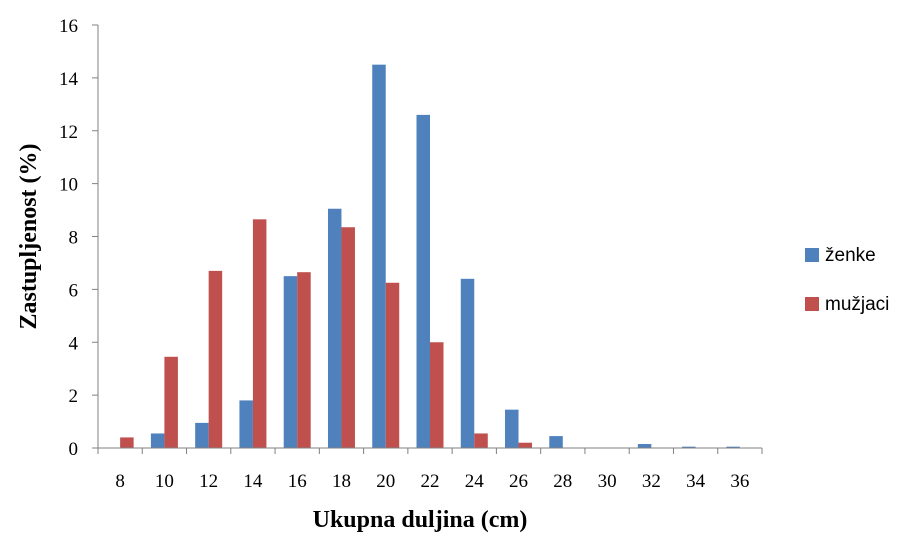  I want to click on x-tick-label: 12, so click(208, 481).